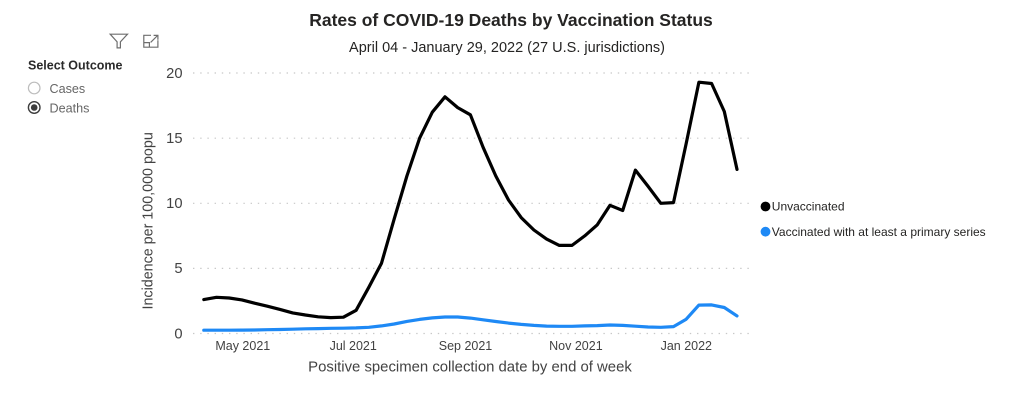 This screenshot has width=1024, height=405. I want to click on svg-text: 10, so click(174, 204).